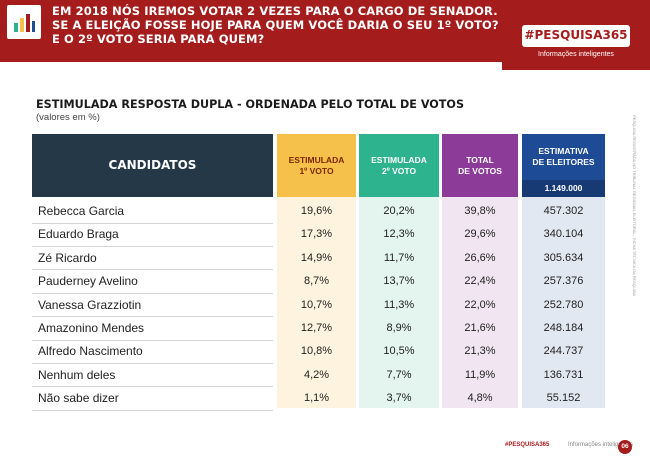 The width and height of the screenshot is (650, 459). What do you see at coordinates (480, 374) in the screenshot?
I see `total-value: 11,9%` at bounding box center [480, 374].